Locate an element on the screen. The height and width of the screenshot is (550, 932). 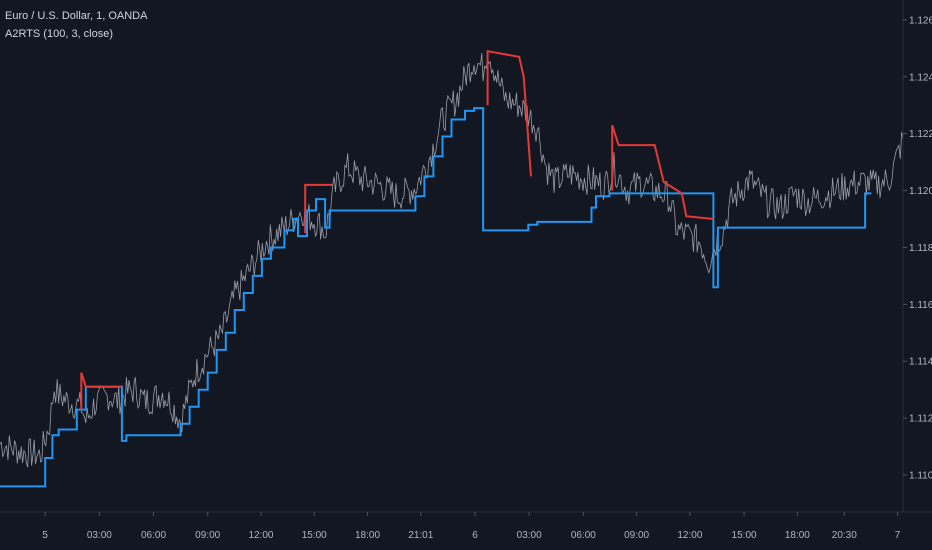
price-tick-label: 1.1260 is located at coordinates (920, 20).